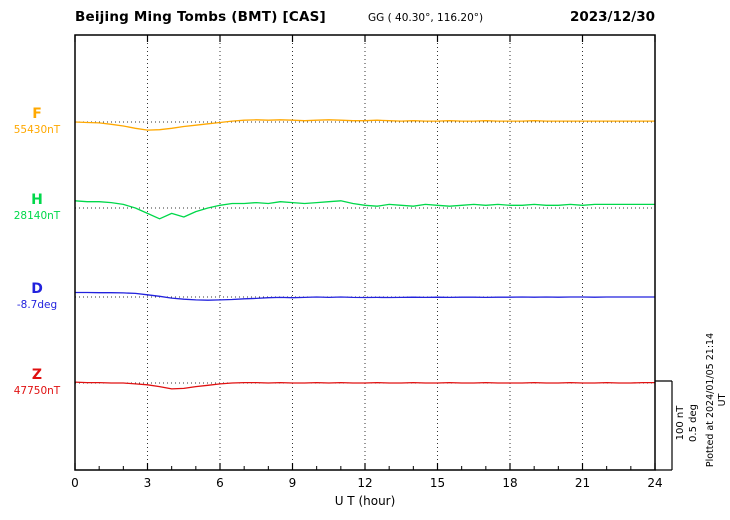  I want to click on scale-bar-deg-label: 0.5 deg, so click(693, 423).